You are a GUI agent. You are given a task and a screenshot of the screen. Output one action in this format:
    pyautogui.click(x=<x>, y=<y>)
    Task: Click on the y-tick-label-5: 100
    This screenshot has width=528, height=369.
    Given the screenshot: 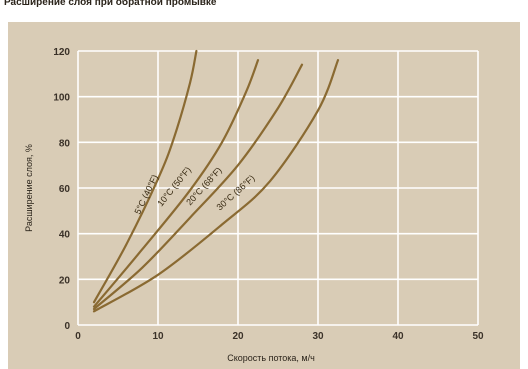 What is the action you would take?
    pyautogui.click(x=61, y=98)
    